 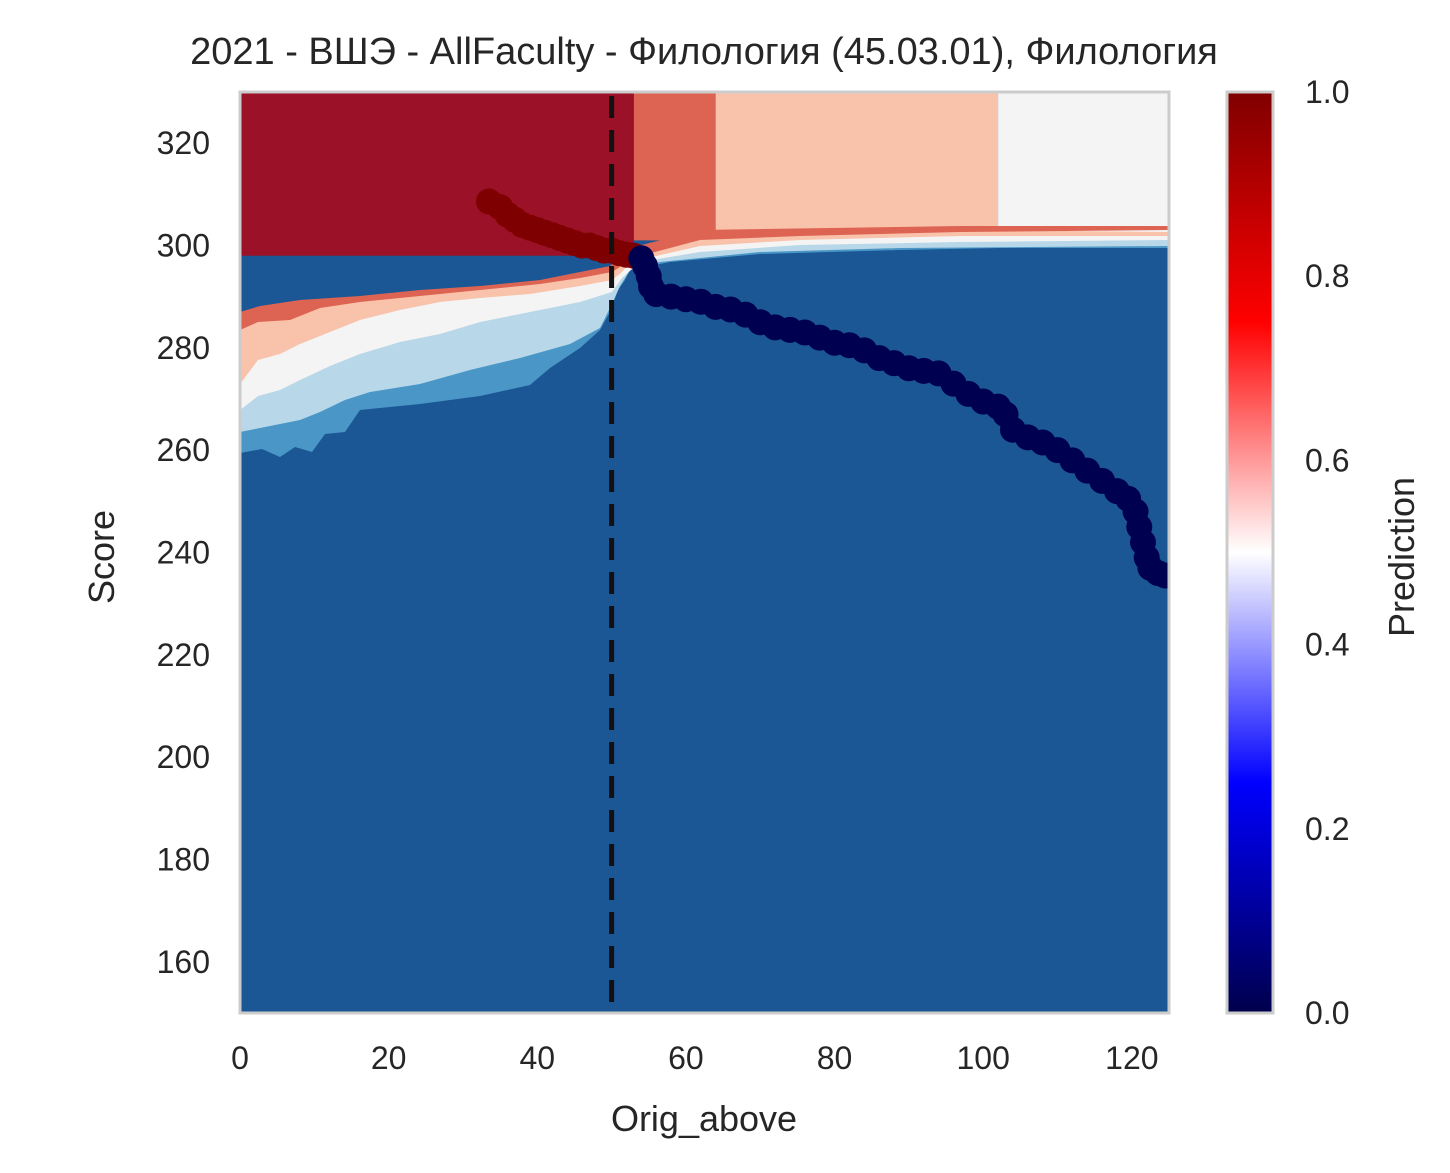 I want to click on colorbar-tick-label: 0.6, so click(x=1327, y=460).